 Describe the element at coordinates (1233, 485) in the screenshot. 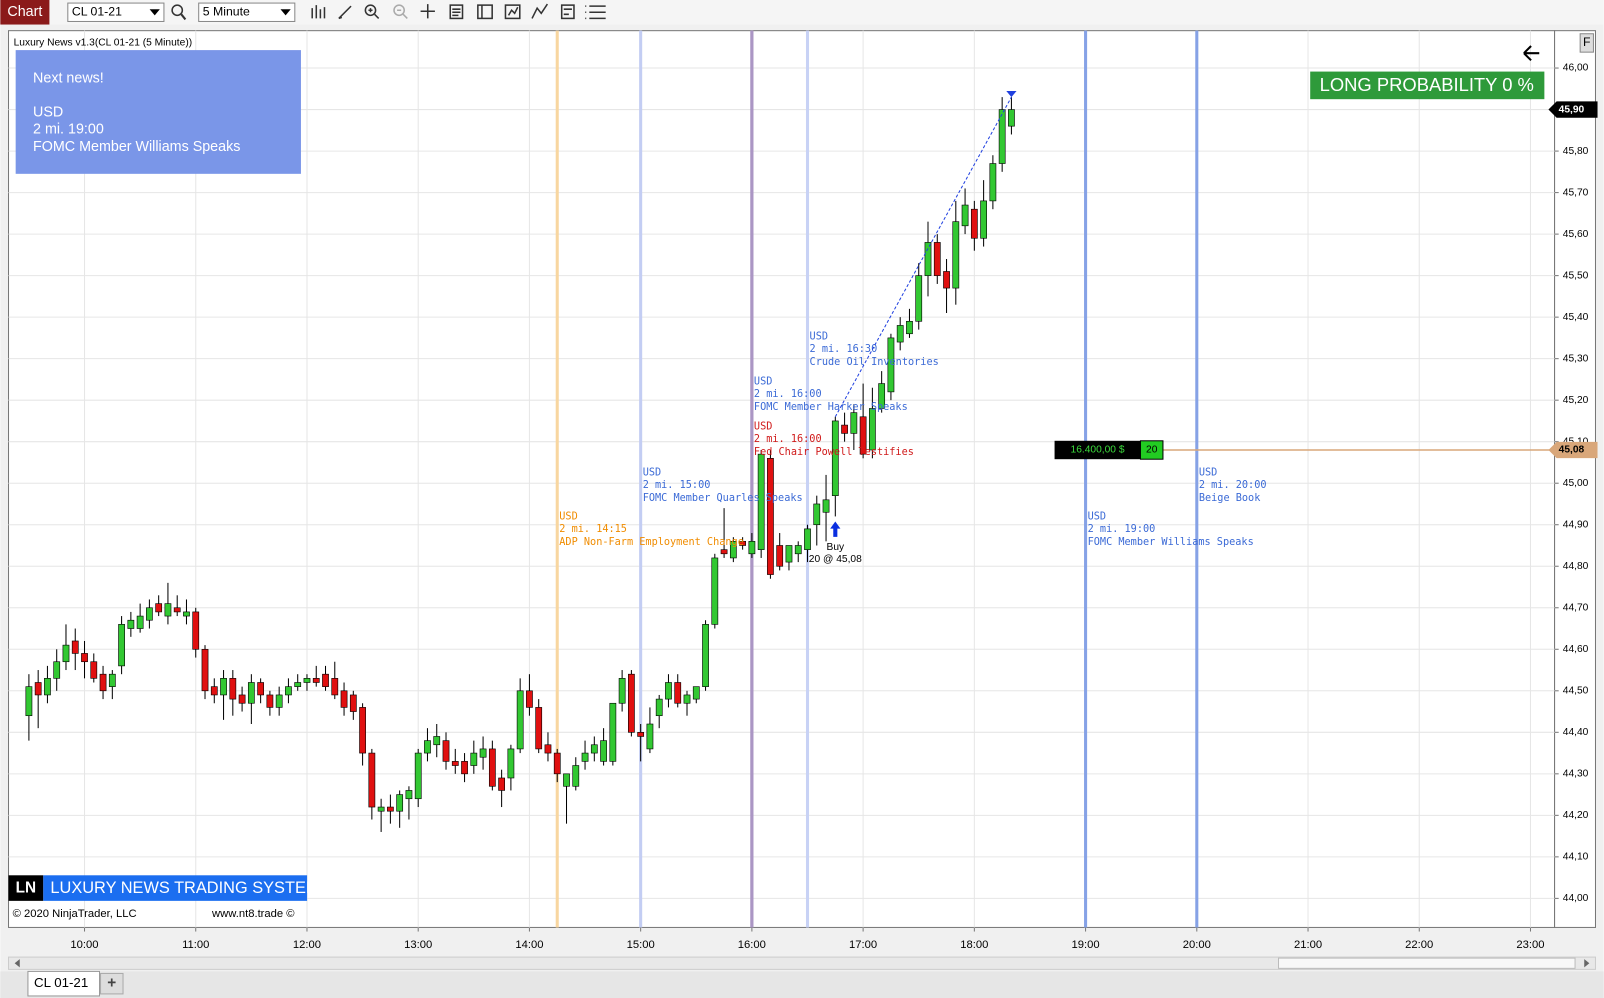

I see `news-when: 2 mi. 20:00` at that location.